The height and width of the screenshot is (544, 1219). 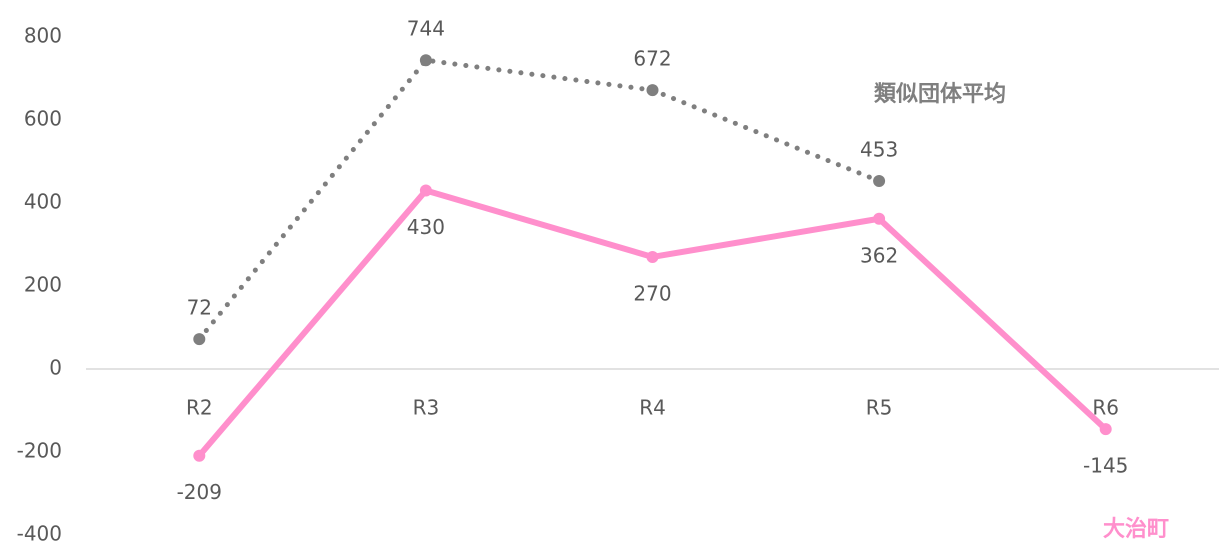 What do you see at coordinates (1105, 408) in the screenshot?
I see `x-tick-label: R6` at bounding box center [1105, 408].